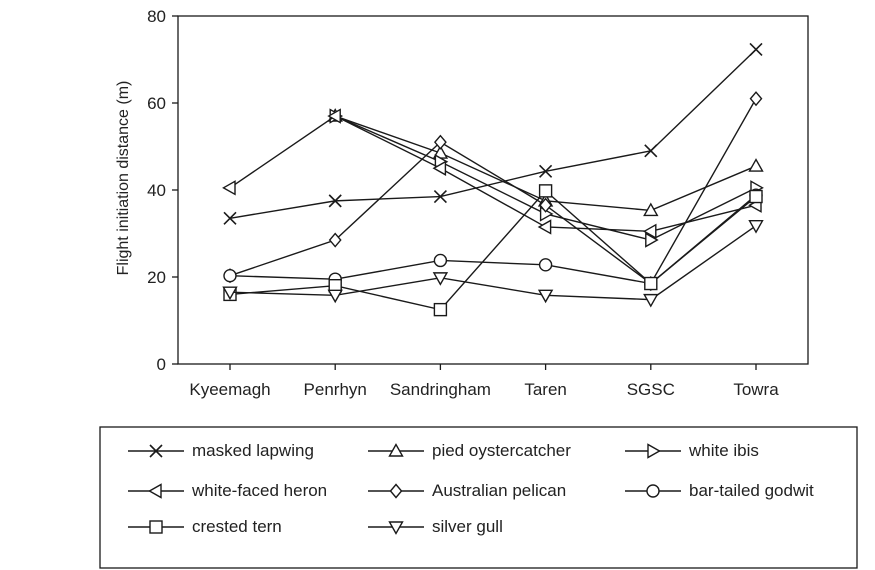 The height and width of the screenshot is (570, 875). I want to click on x-tick-label: Towra, so click(756, 389).